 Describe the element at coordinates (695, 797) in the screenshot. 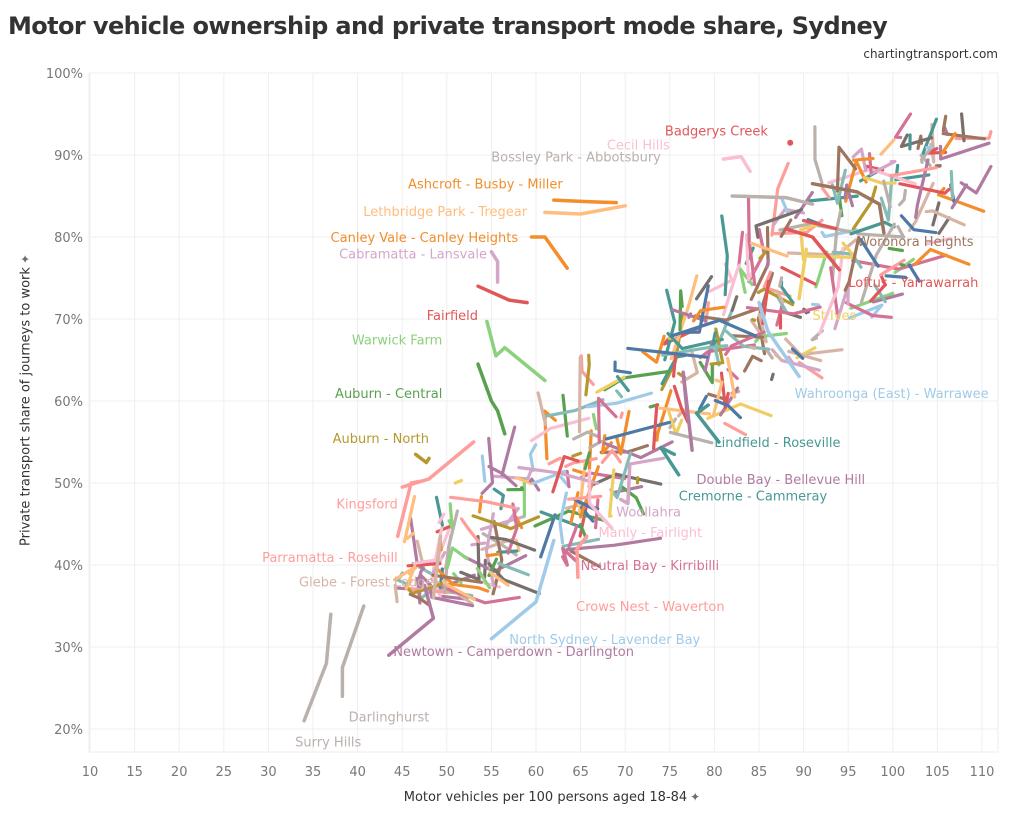

I see `pin-icon: ✦` at that location.